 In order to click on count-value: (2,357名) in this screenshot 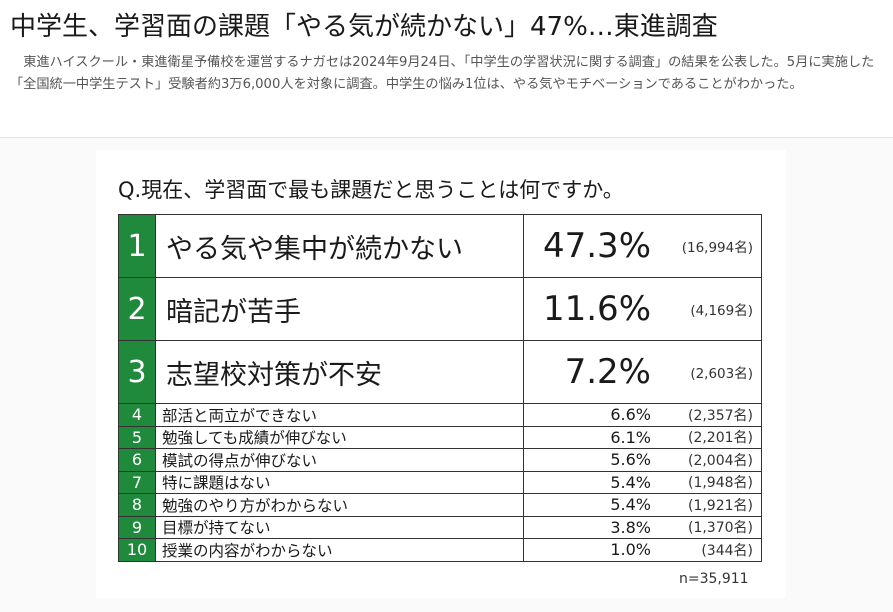, I will do `click(720, 415)`.